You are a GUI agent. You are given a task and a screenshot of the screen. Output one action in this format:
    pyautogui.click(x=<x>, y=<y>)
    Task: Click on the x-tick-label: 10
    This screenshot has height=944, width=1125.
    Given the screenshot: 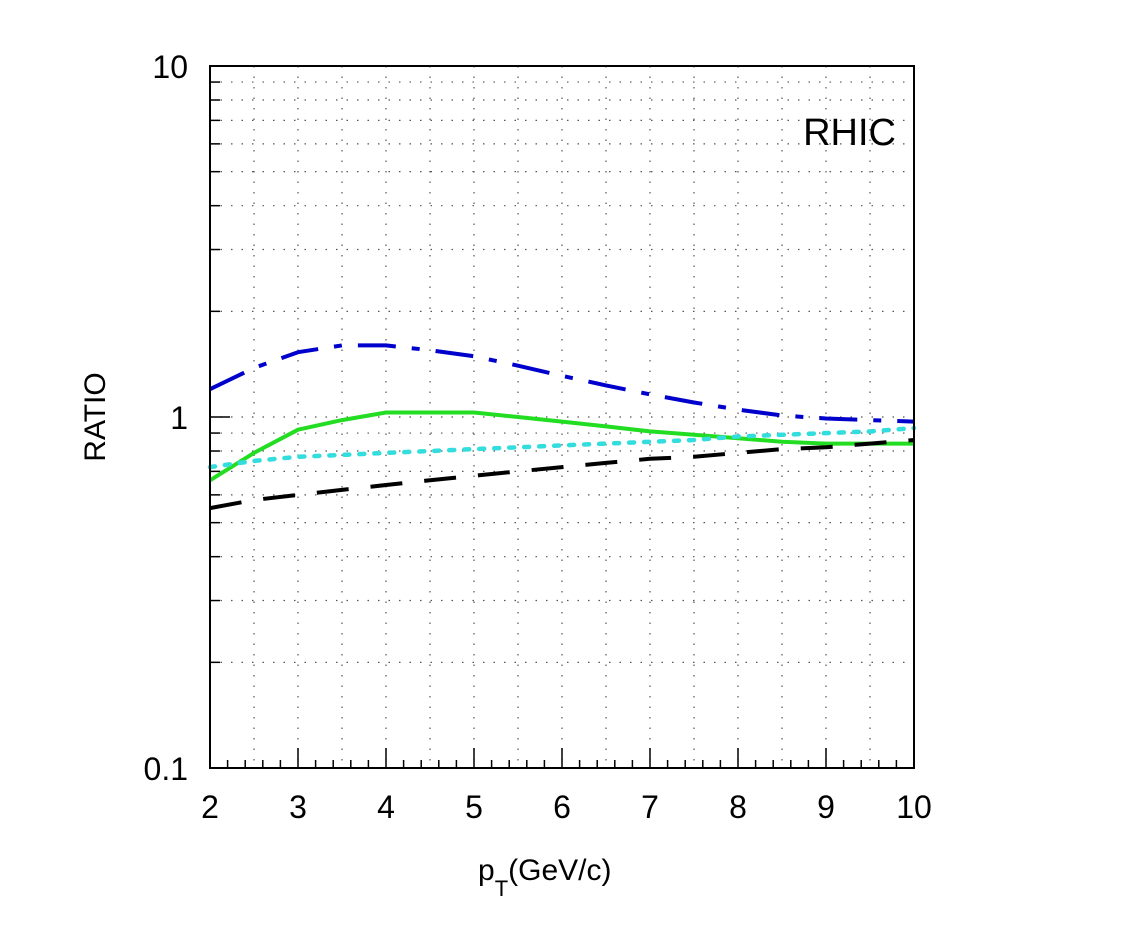 What is the action you would take?
    pyautogui.click(x=914, y=807)
    